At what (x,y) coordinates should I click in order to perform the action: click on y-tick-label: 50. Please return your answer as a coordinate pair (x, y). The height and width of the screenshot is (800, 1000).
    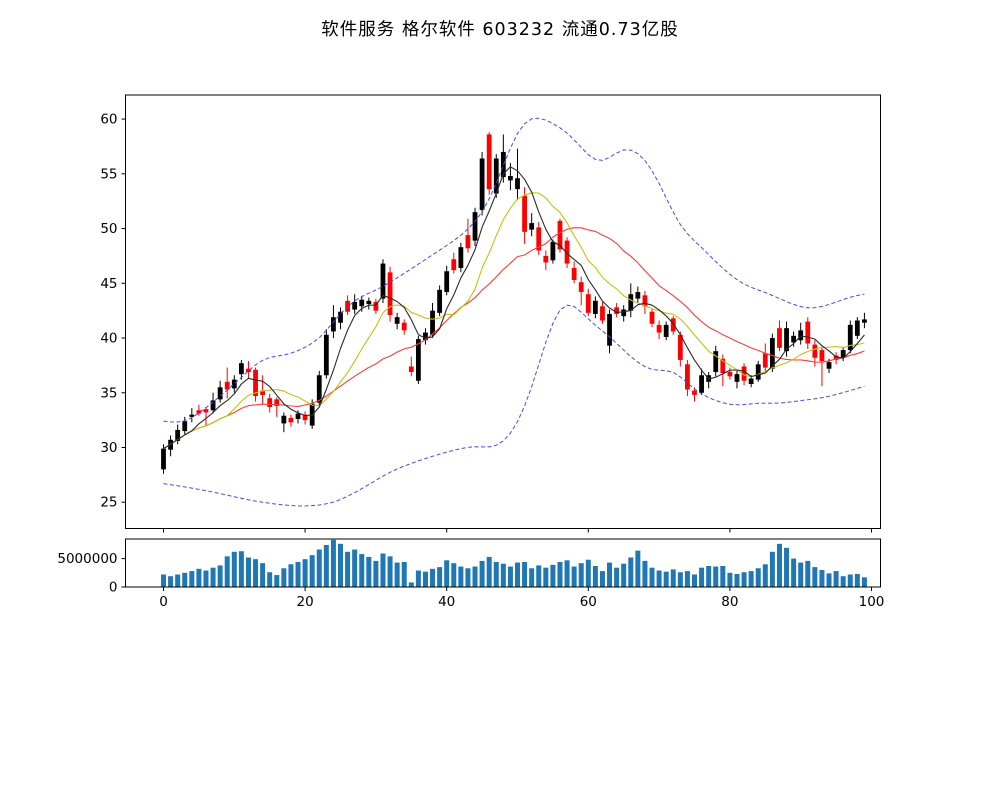
    Looking at the image, I should click on (108, 229).